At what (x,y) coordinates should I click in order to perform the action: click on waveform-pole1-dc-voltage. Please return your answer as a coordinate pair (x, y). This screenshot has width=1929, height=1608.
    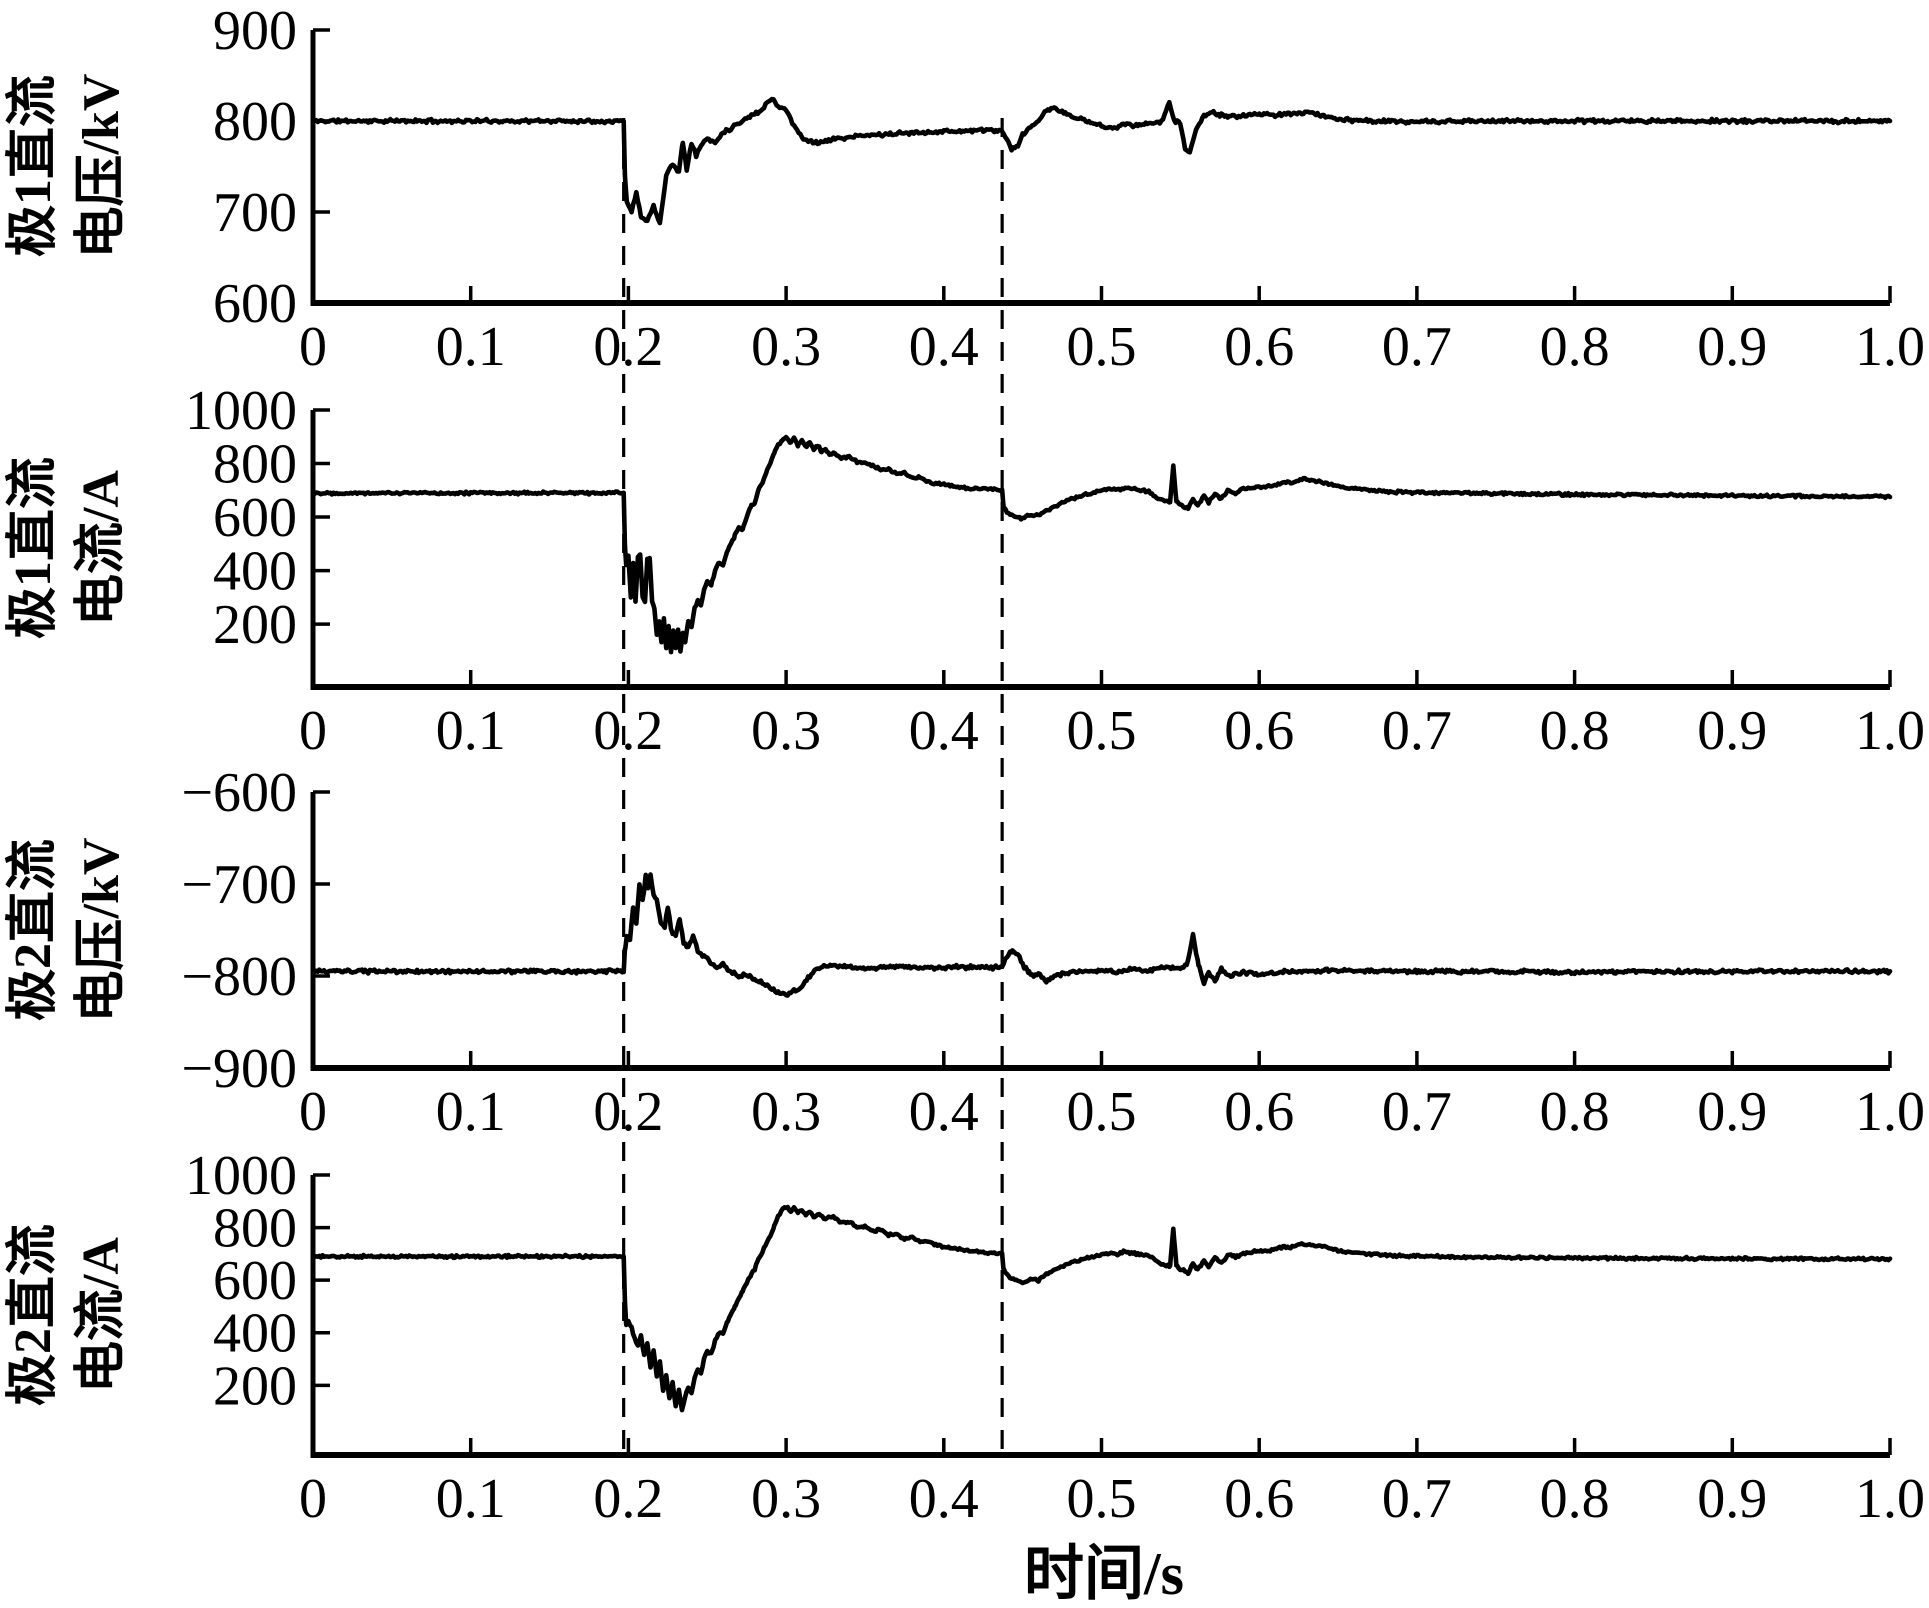
    Looking at the image, I should click on (1101, 161).